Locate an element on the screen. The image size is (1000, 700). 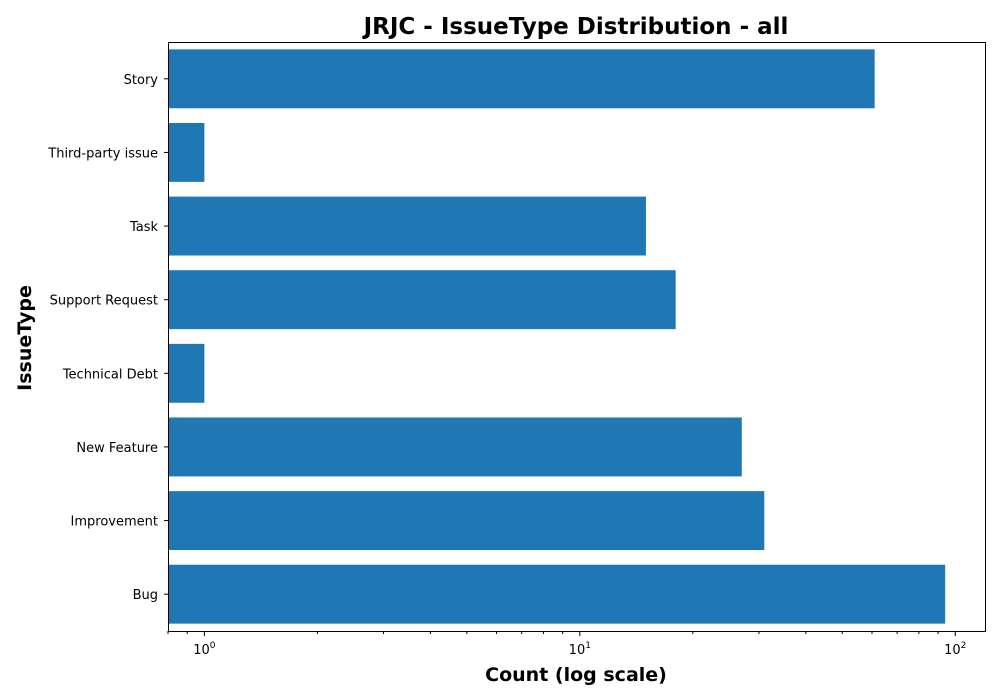
bar-new-feature is located at coordinates (455, 447).